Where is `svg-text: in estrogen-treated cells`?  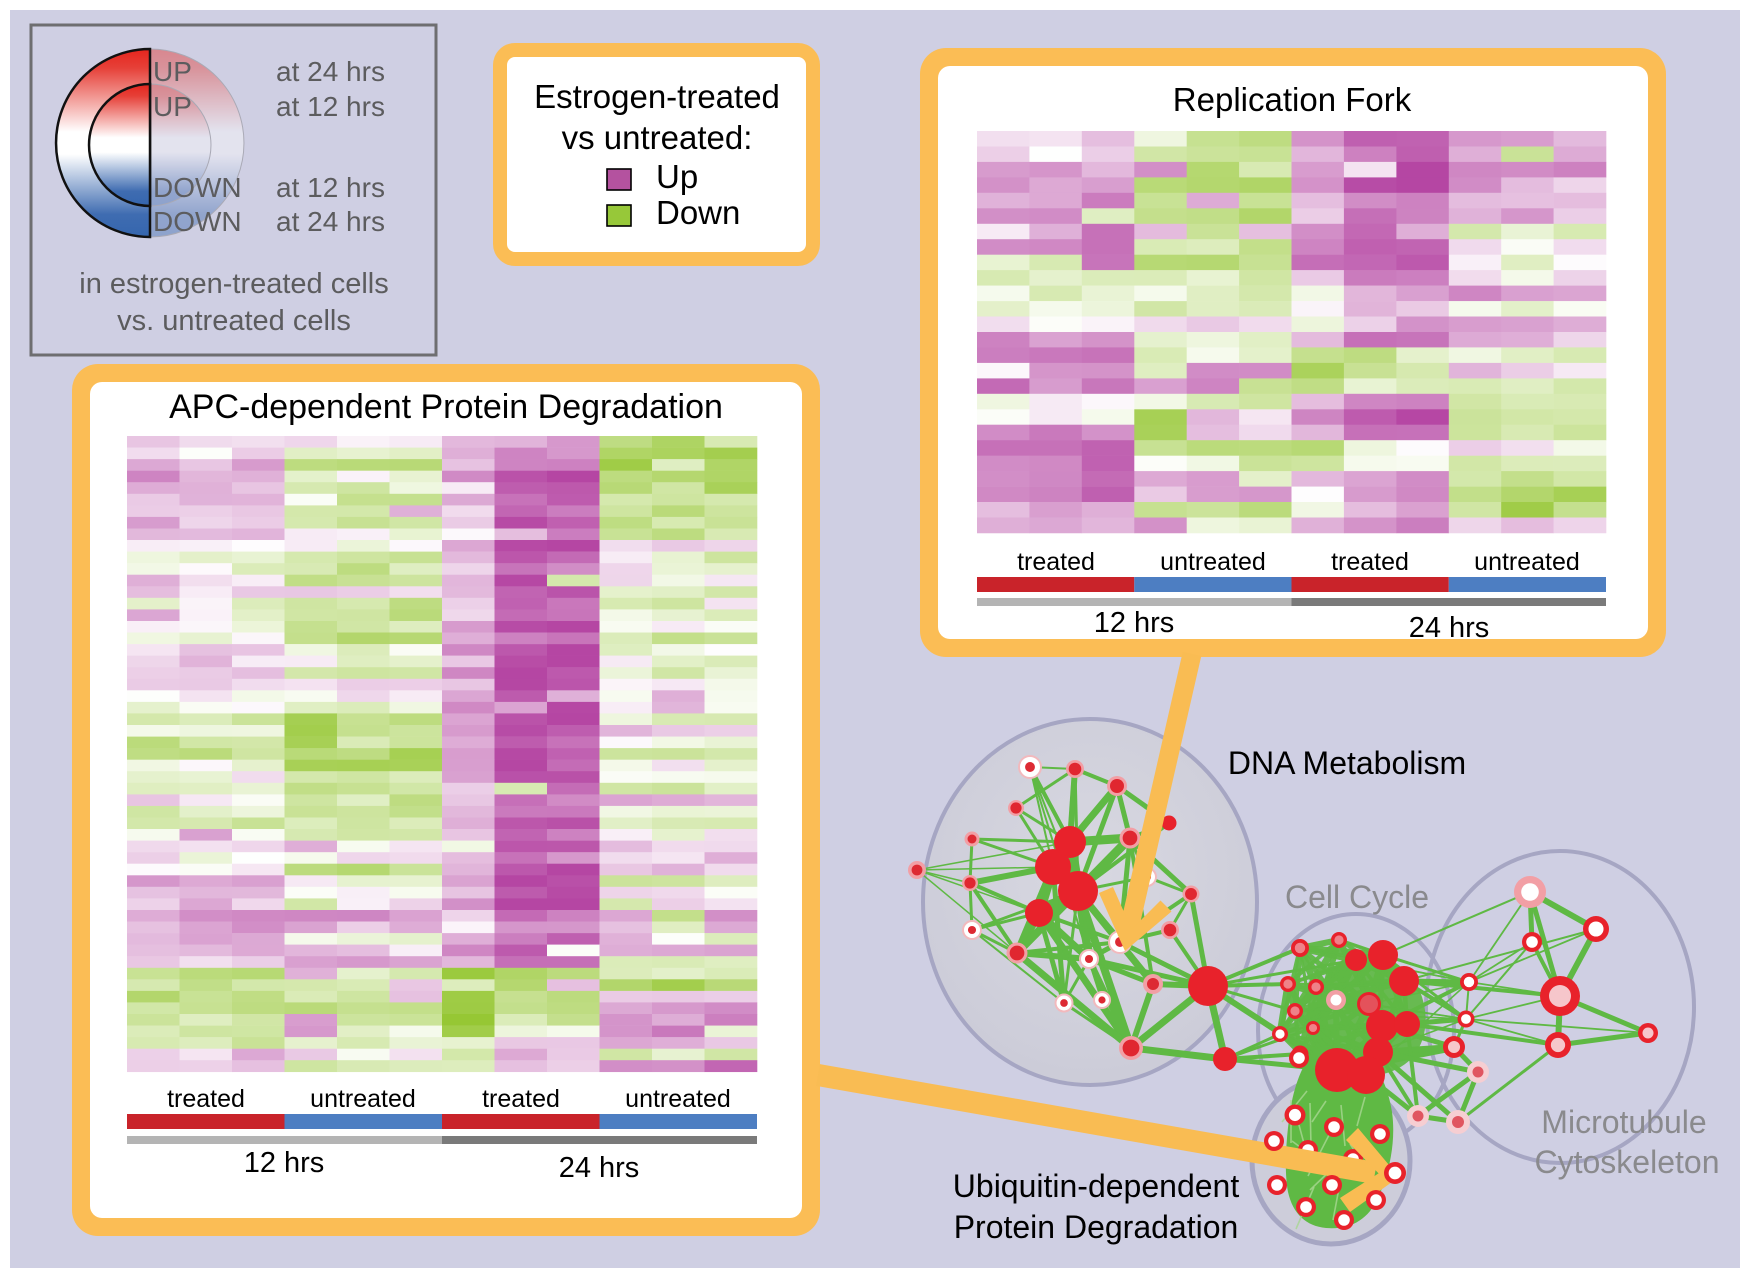 svg-text: in estrogen-treated cells is located at coordinates (234, 284).